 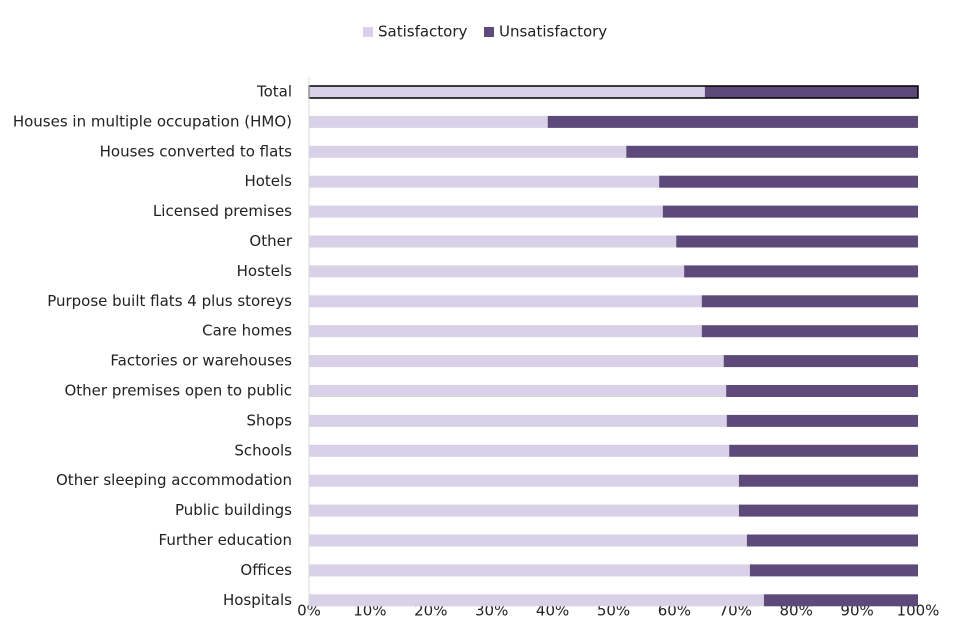 I want to click on y-tick-label: Total, so click(x=274, y=92).